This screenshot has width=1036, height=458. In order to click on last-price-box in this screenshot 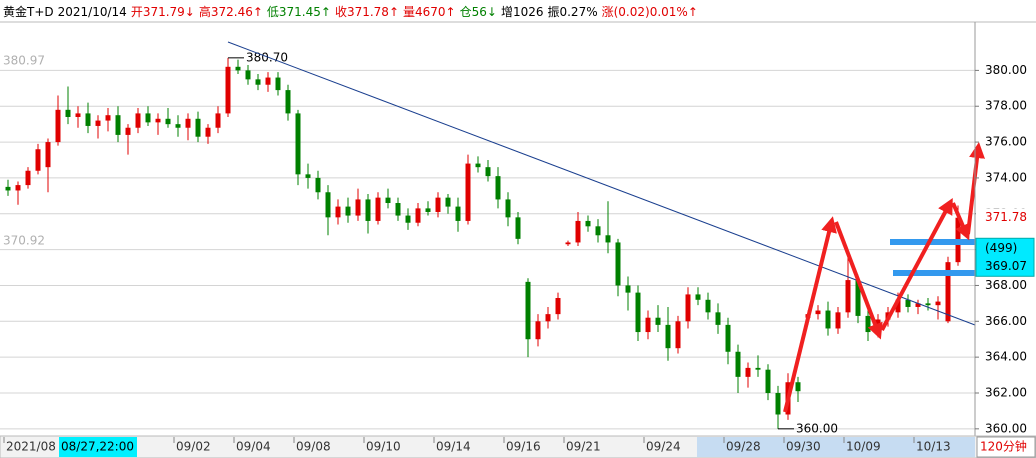, I will do `click(1005, 217)`.